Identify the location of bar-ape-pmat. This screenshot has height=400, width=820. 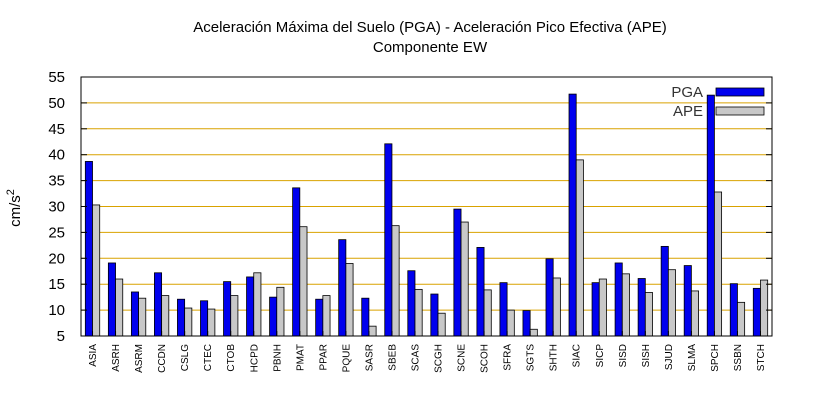
(303, 281).